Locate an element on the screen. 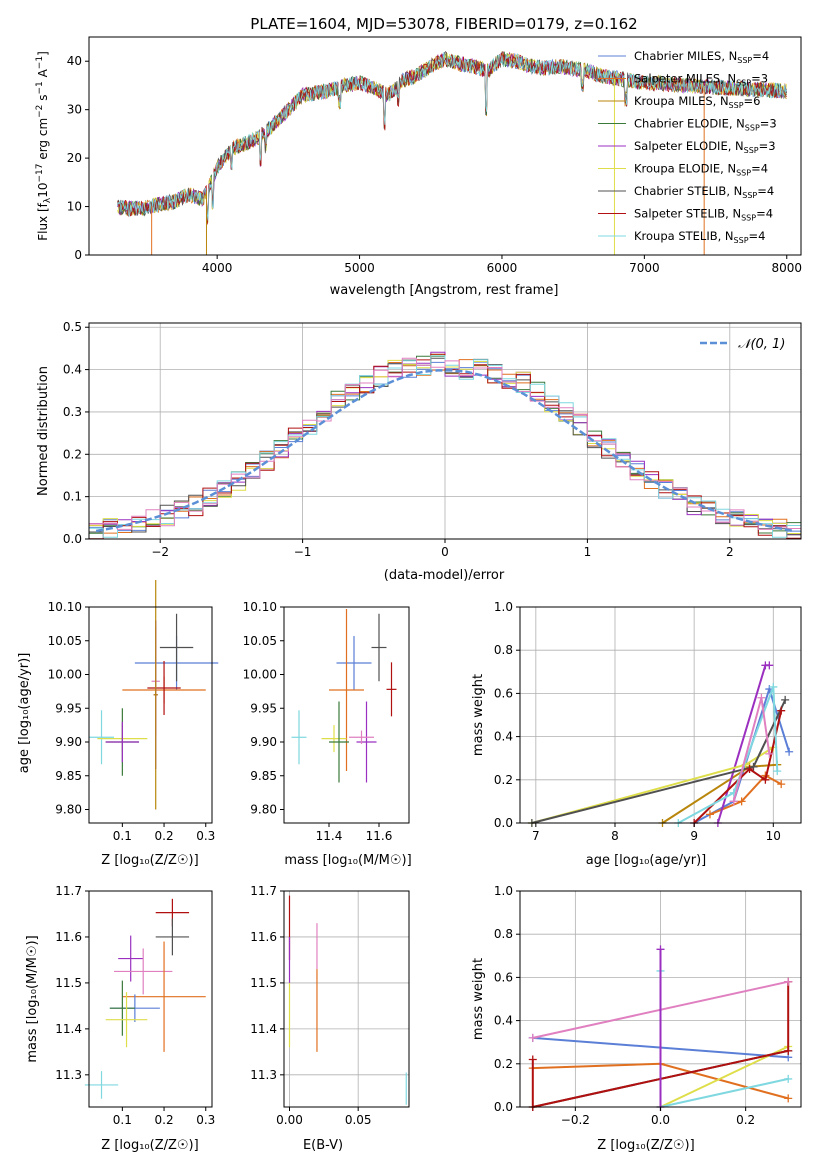 Image resolution: width=819 pixels, height=1170 pixels. mw-z-panel-ytick-label: 0.4 is located at coordinates (503, 1021).